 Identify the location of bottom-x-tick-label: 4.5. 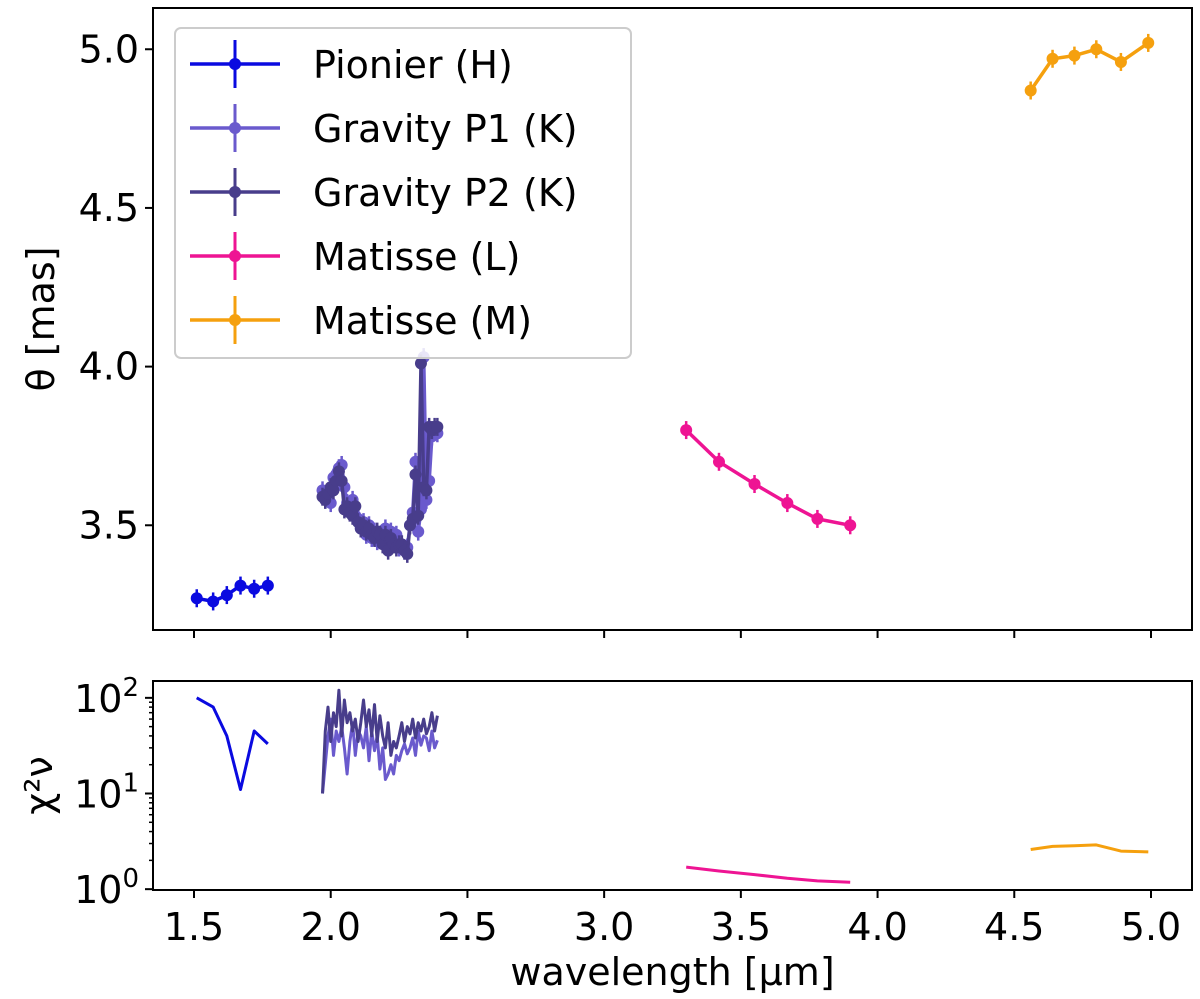
(1014, 927).